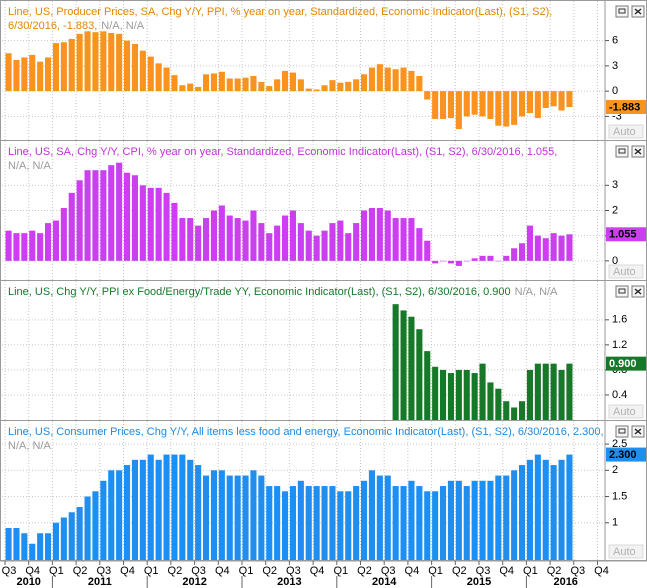  What do you see at coordinates (483, 571) in the screenshot?
I see `x-tick-label: Q3` at bounding box center [483, 571].